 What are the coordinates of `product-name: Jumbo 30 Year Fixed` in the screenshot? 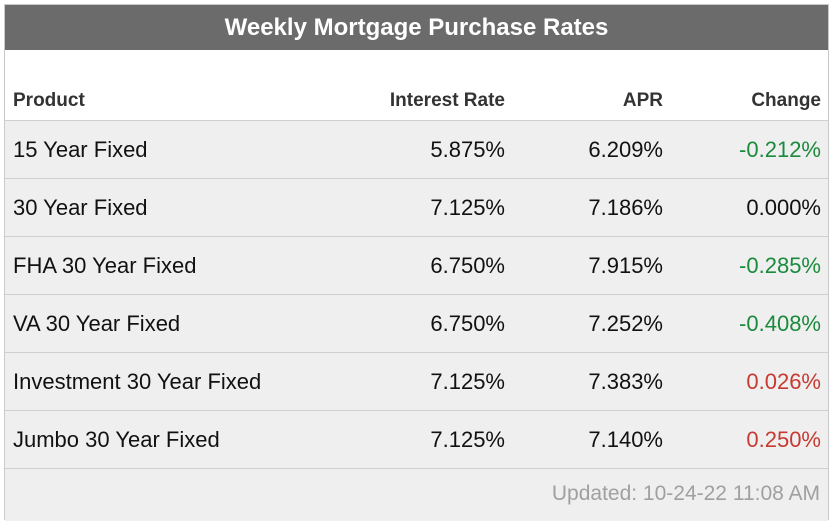 It's located at (116, 439).